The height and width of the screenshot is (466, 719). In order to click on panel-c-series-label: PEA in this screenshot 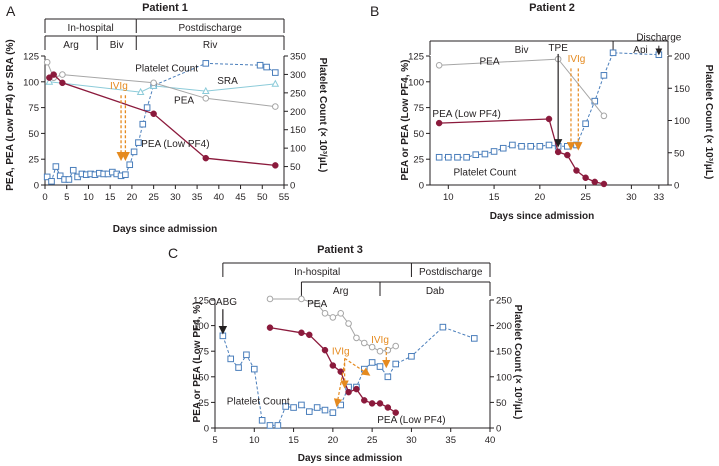, I will do `click(317, 304)`.